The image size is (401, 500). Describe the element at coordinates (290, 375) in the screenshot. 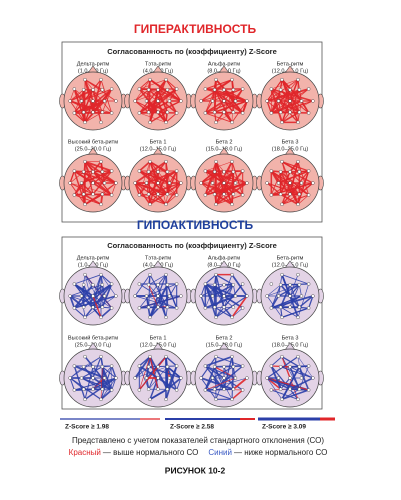

I see `head-map` at that location.